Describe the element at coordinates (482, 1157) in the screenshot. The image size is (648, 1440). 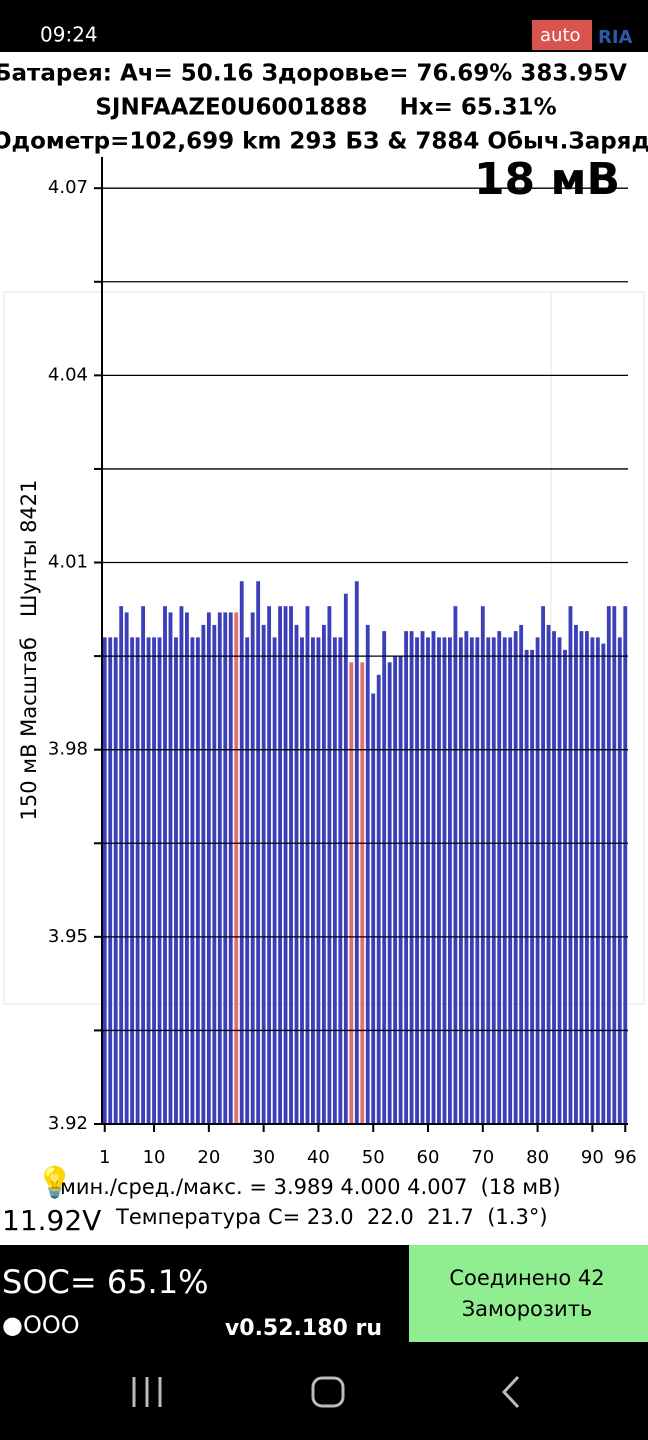
I see `x-tick-label: 70` at that location.